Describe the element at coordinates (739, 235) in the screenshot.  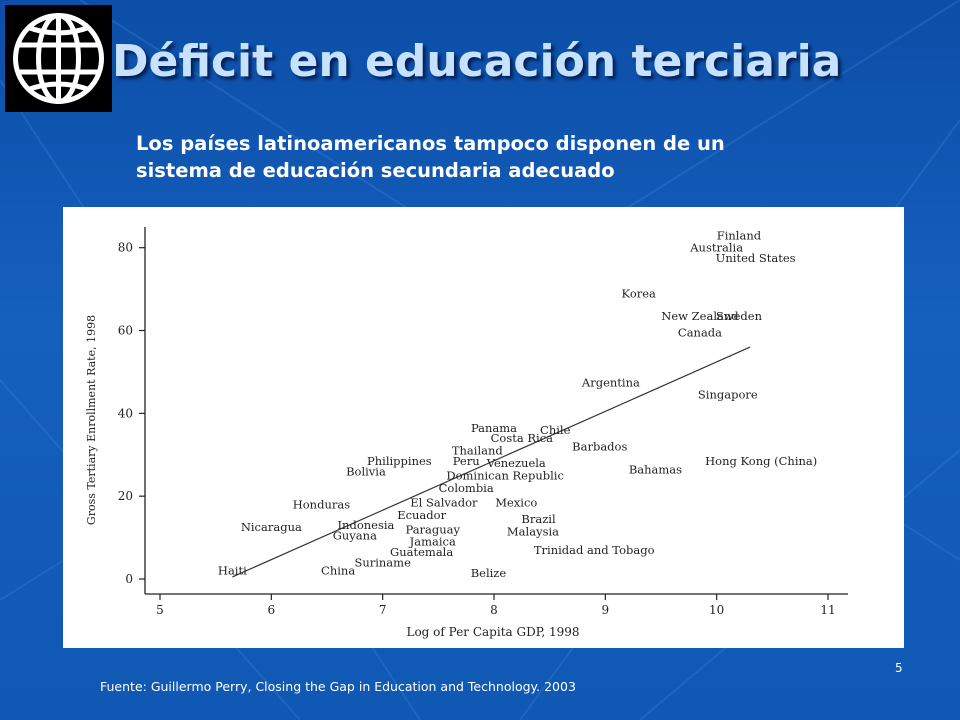
I see `country-point-label: Finland` at that location.